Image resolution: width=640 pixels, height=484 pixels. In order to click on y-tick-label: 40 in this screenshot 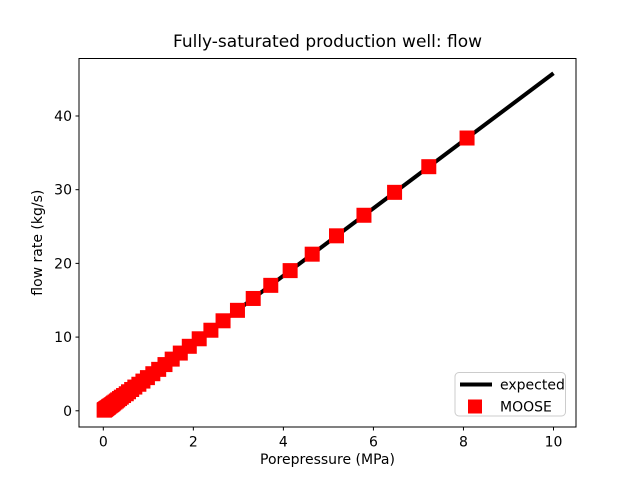, I will do `click(63, 117)`.